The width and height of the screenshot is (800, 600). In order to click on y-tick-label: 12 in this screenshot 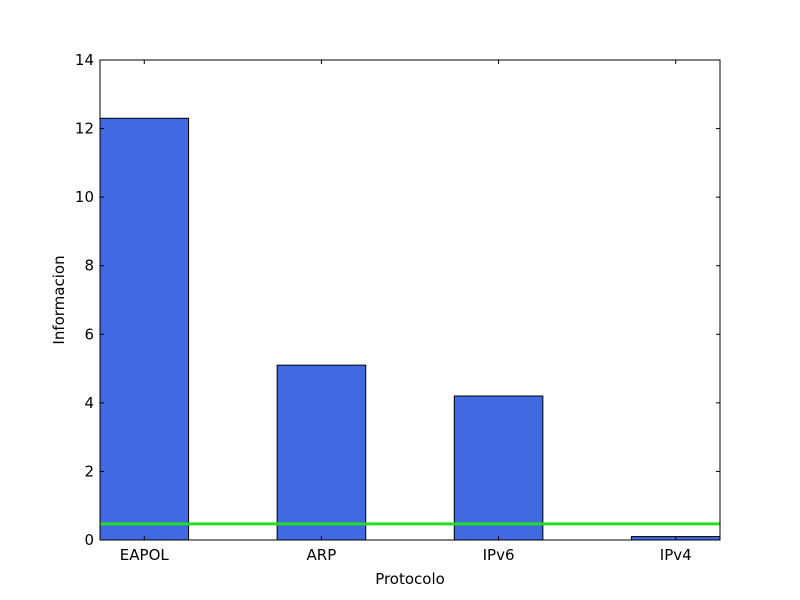, I will do `click(84, 129)`.